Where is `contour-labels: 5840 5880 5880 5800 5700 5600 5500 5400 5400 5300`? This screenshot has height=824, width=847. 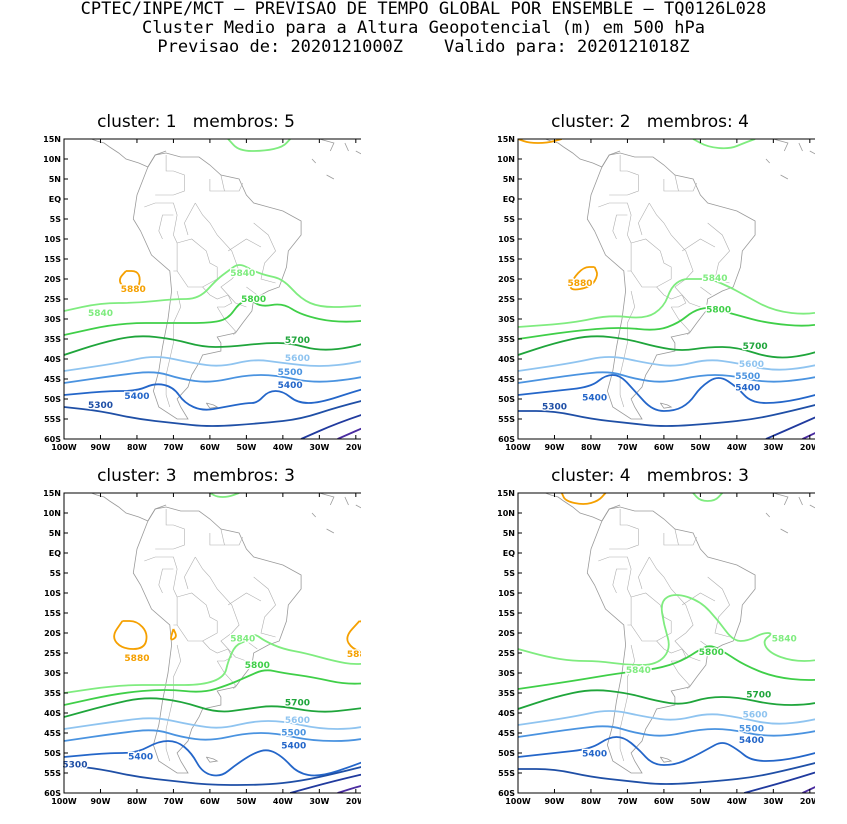
contour-labels: 5840 5880 5880 5800 5700 5600 5500 5400 5400 5300 is located at coordinates (211, 702).